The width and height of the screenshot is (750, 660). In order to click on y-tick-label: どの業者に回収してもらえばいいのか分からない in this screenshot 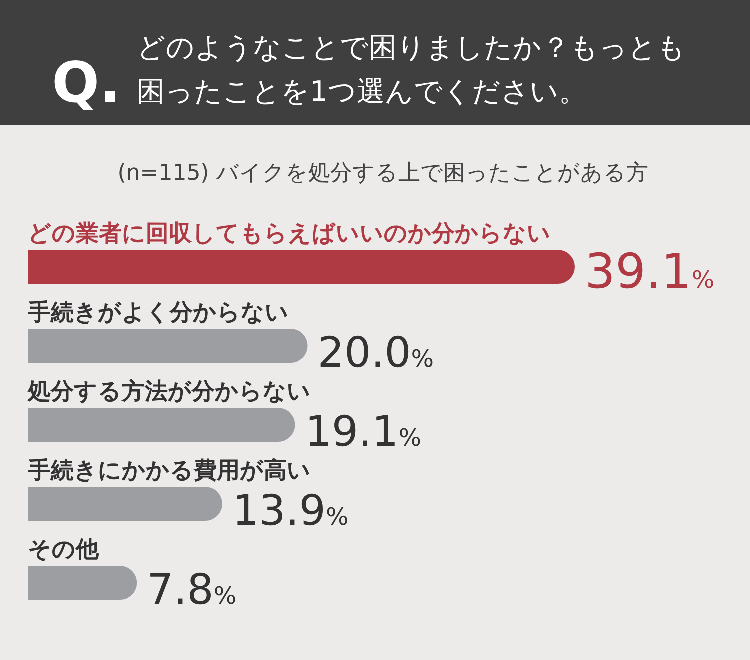, I will do `click(289, 234)`.